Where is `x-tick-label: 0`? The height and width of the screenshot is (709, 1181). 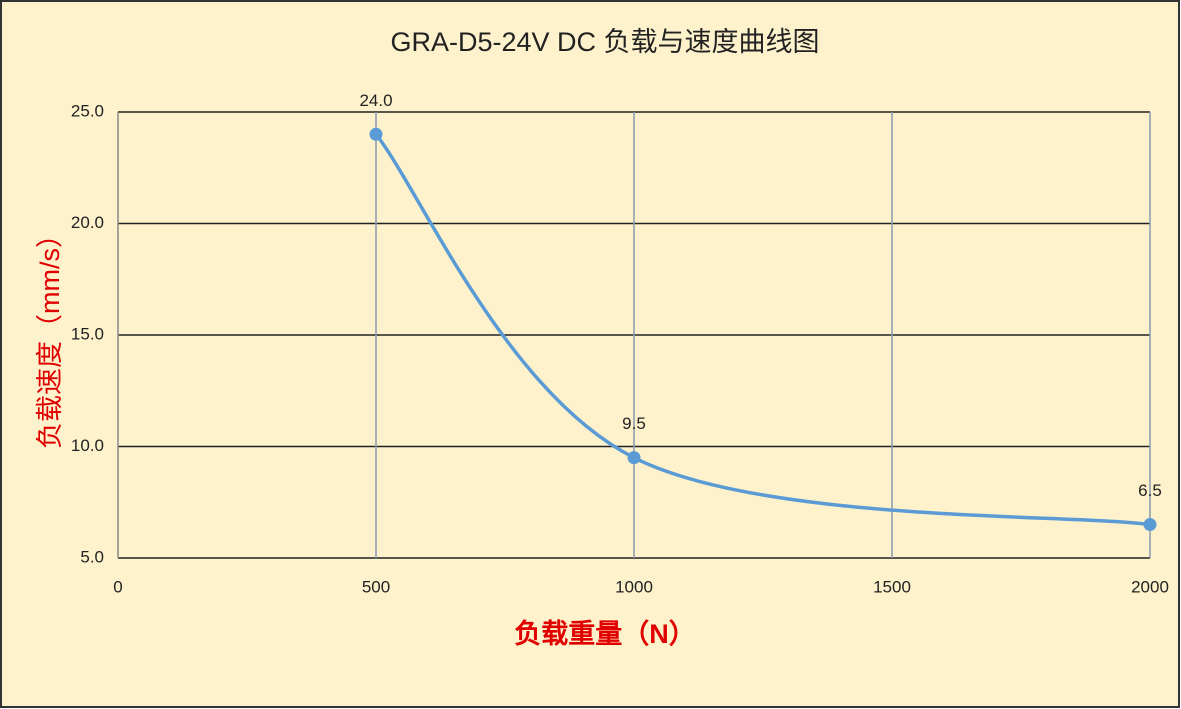
x-tick-label: 0 is located at coordinates (117, 586).